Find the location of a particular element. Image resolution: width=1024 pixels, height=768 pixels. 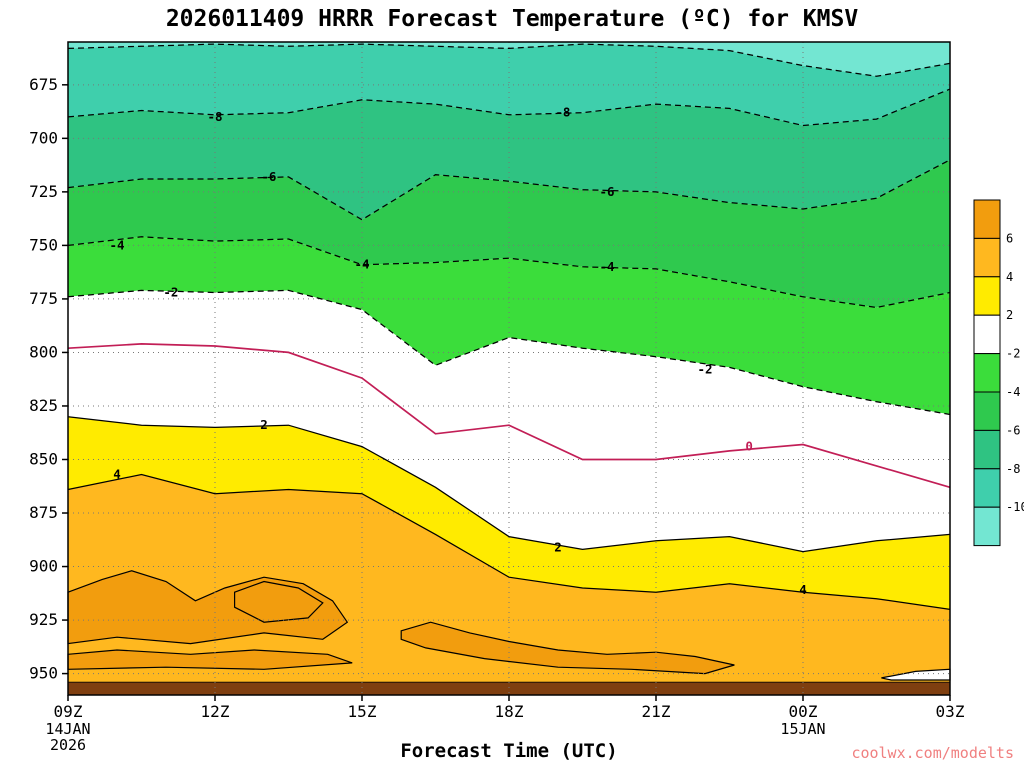

contour-label: 0 is located at coordinates (749, 446).